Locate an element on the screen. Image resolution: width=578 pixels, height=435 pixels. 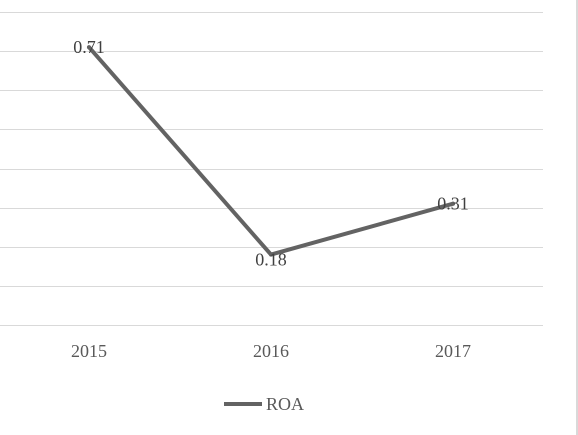
x-tick-label: 2017 is located at coordinates (453, 351).